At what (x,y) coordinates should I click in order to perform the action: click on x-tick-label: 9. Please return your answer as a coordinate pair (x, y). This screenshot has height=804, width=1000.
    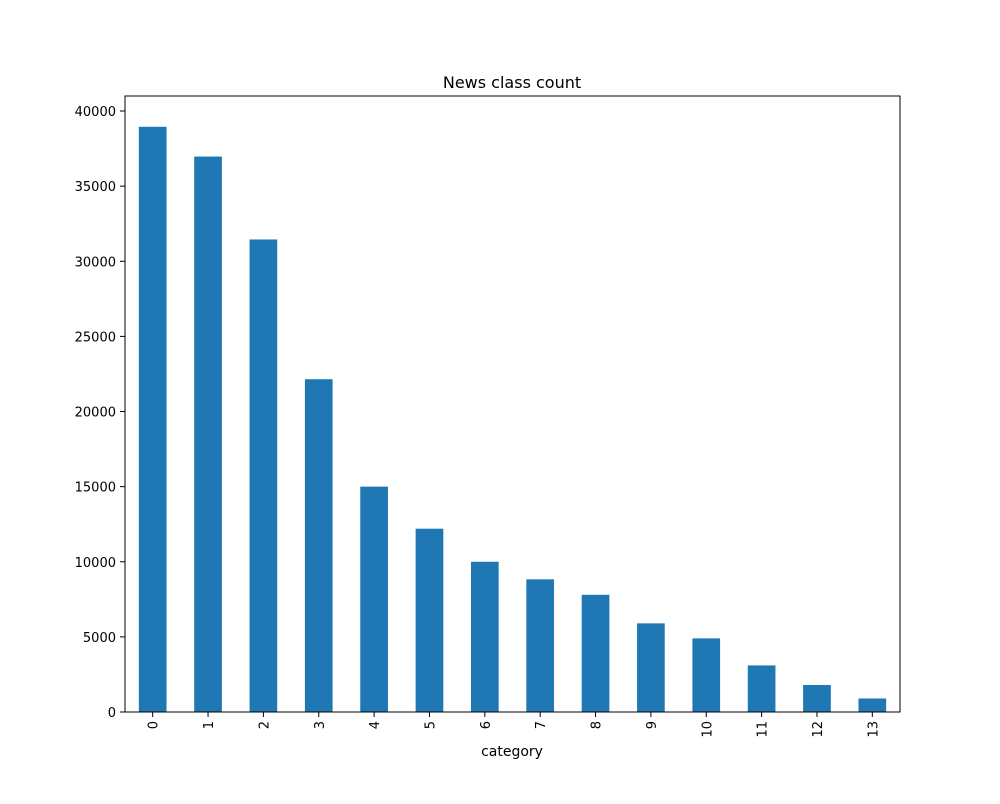
    Looking at the image, I should click on (652, 725).